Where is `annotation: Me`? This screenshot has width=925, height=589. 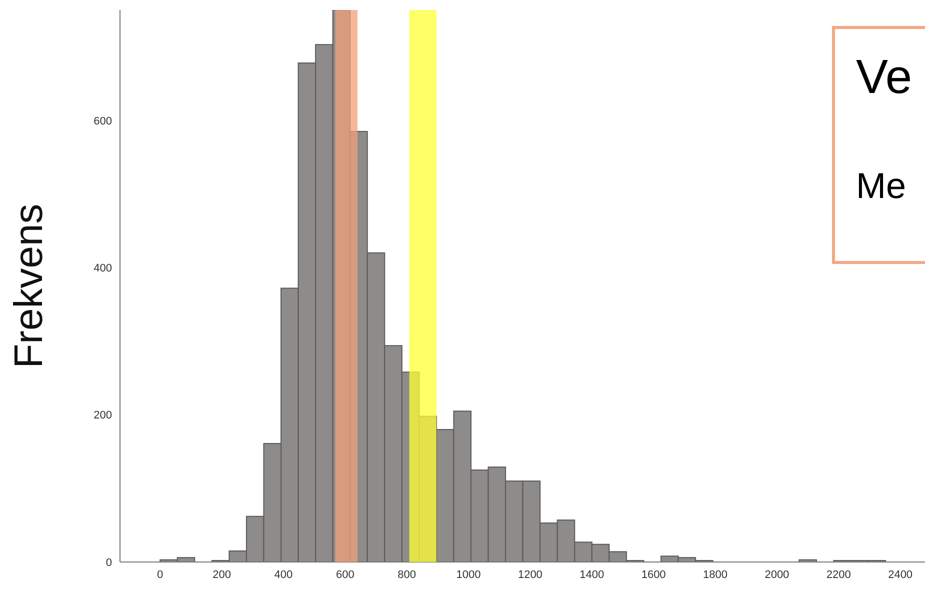
annotation: Me is located at coordinates (881, 185).